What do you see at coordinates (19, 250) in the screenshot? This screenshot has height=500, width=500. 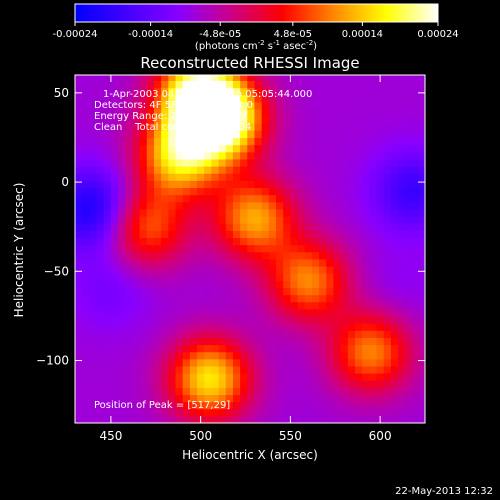 I see `y-axis-label: Heliocentric Y (arcsec)` at bounding box center [19, 250].